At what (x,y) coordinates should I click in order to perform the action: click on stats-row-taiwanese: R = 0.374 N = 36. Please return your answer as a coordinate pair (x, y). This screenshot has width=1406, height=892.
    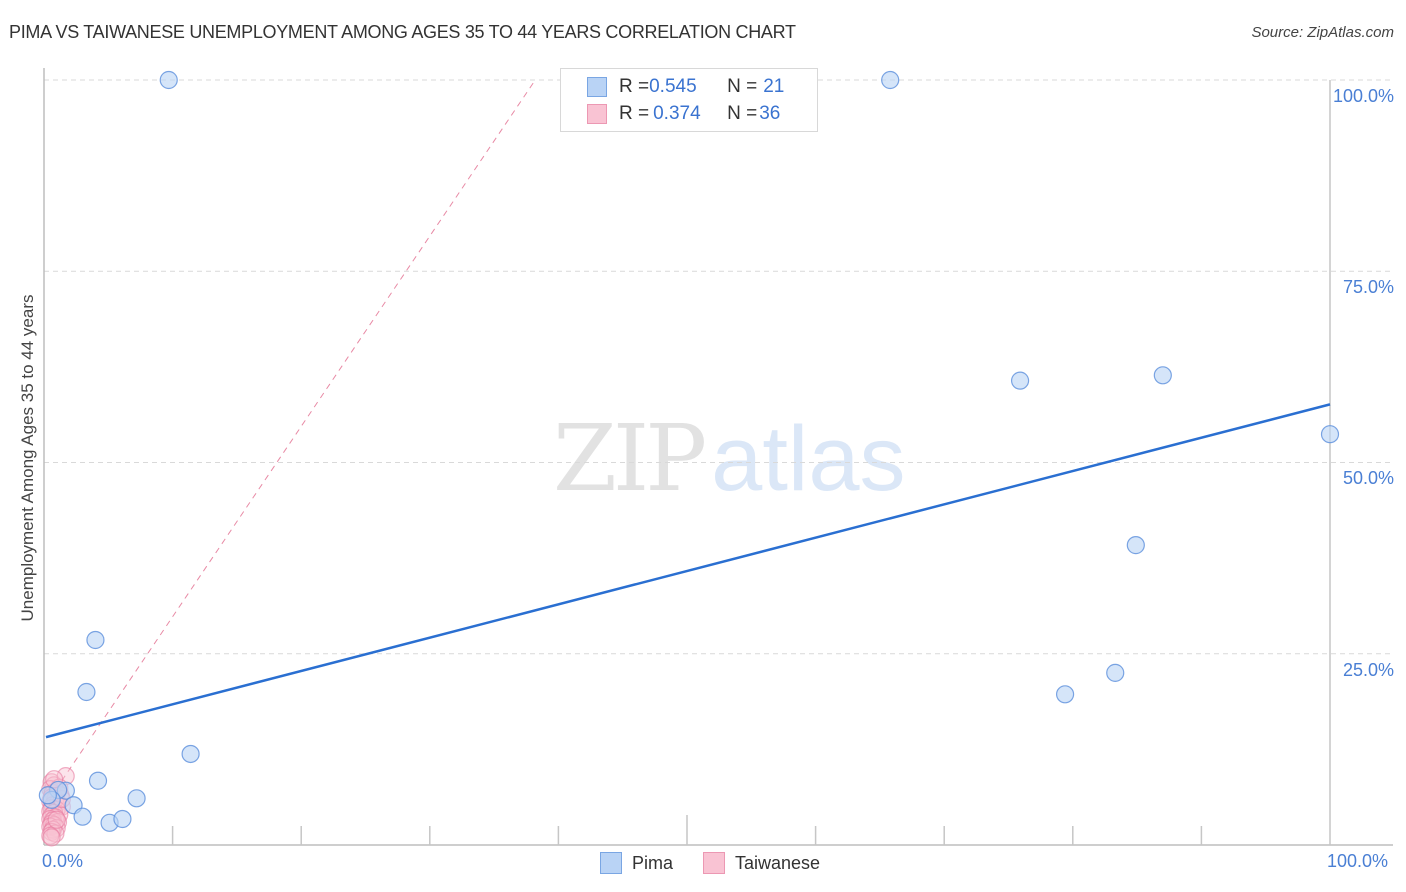
    Looking at the image, I should click on (683, 114).